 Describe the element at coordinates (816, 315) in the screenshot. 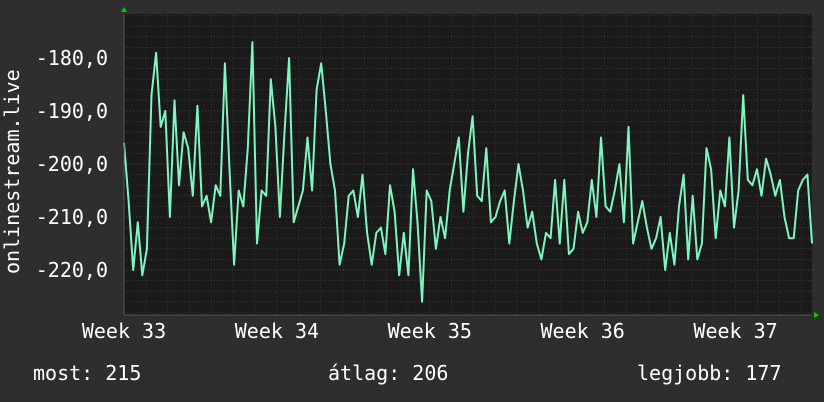

I see `x-axis-arrow-icon` at that location.